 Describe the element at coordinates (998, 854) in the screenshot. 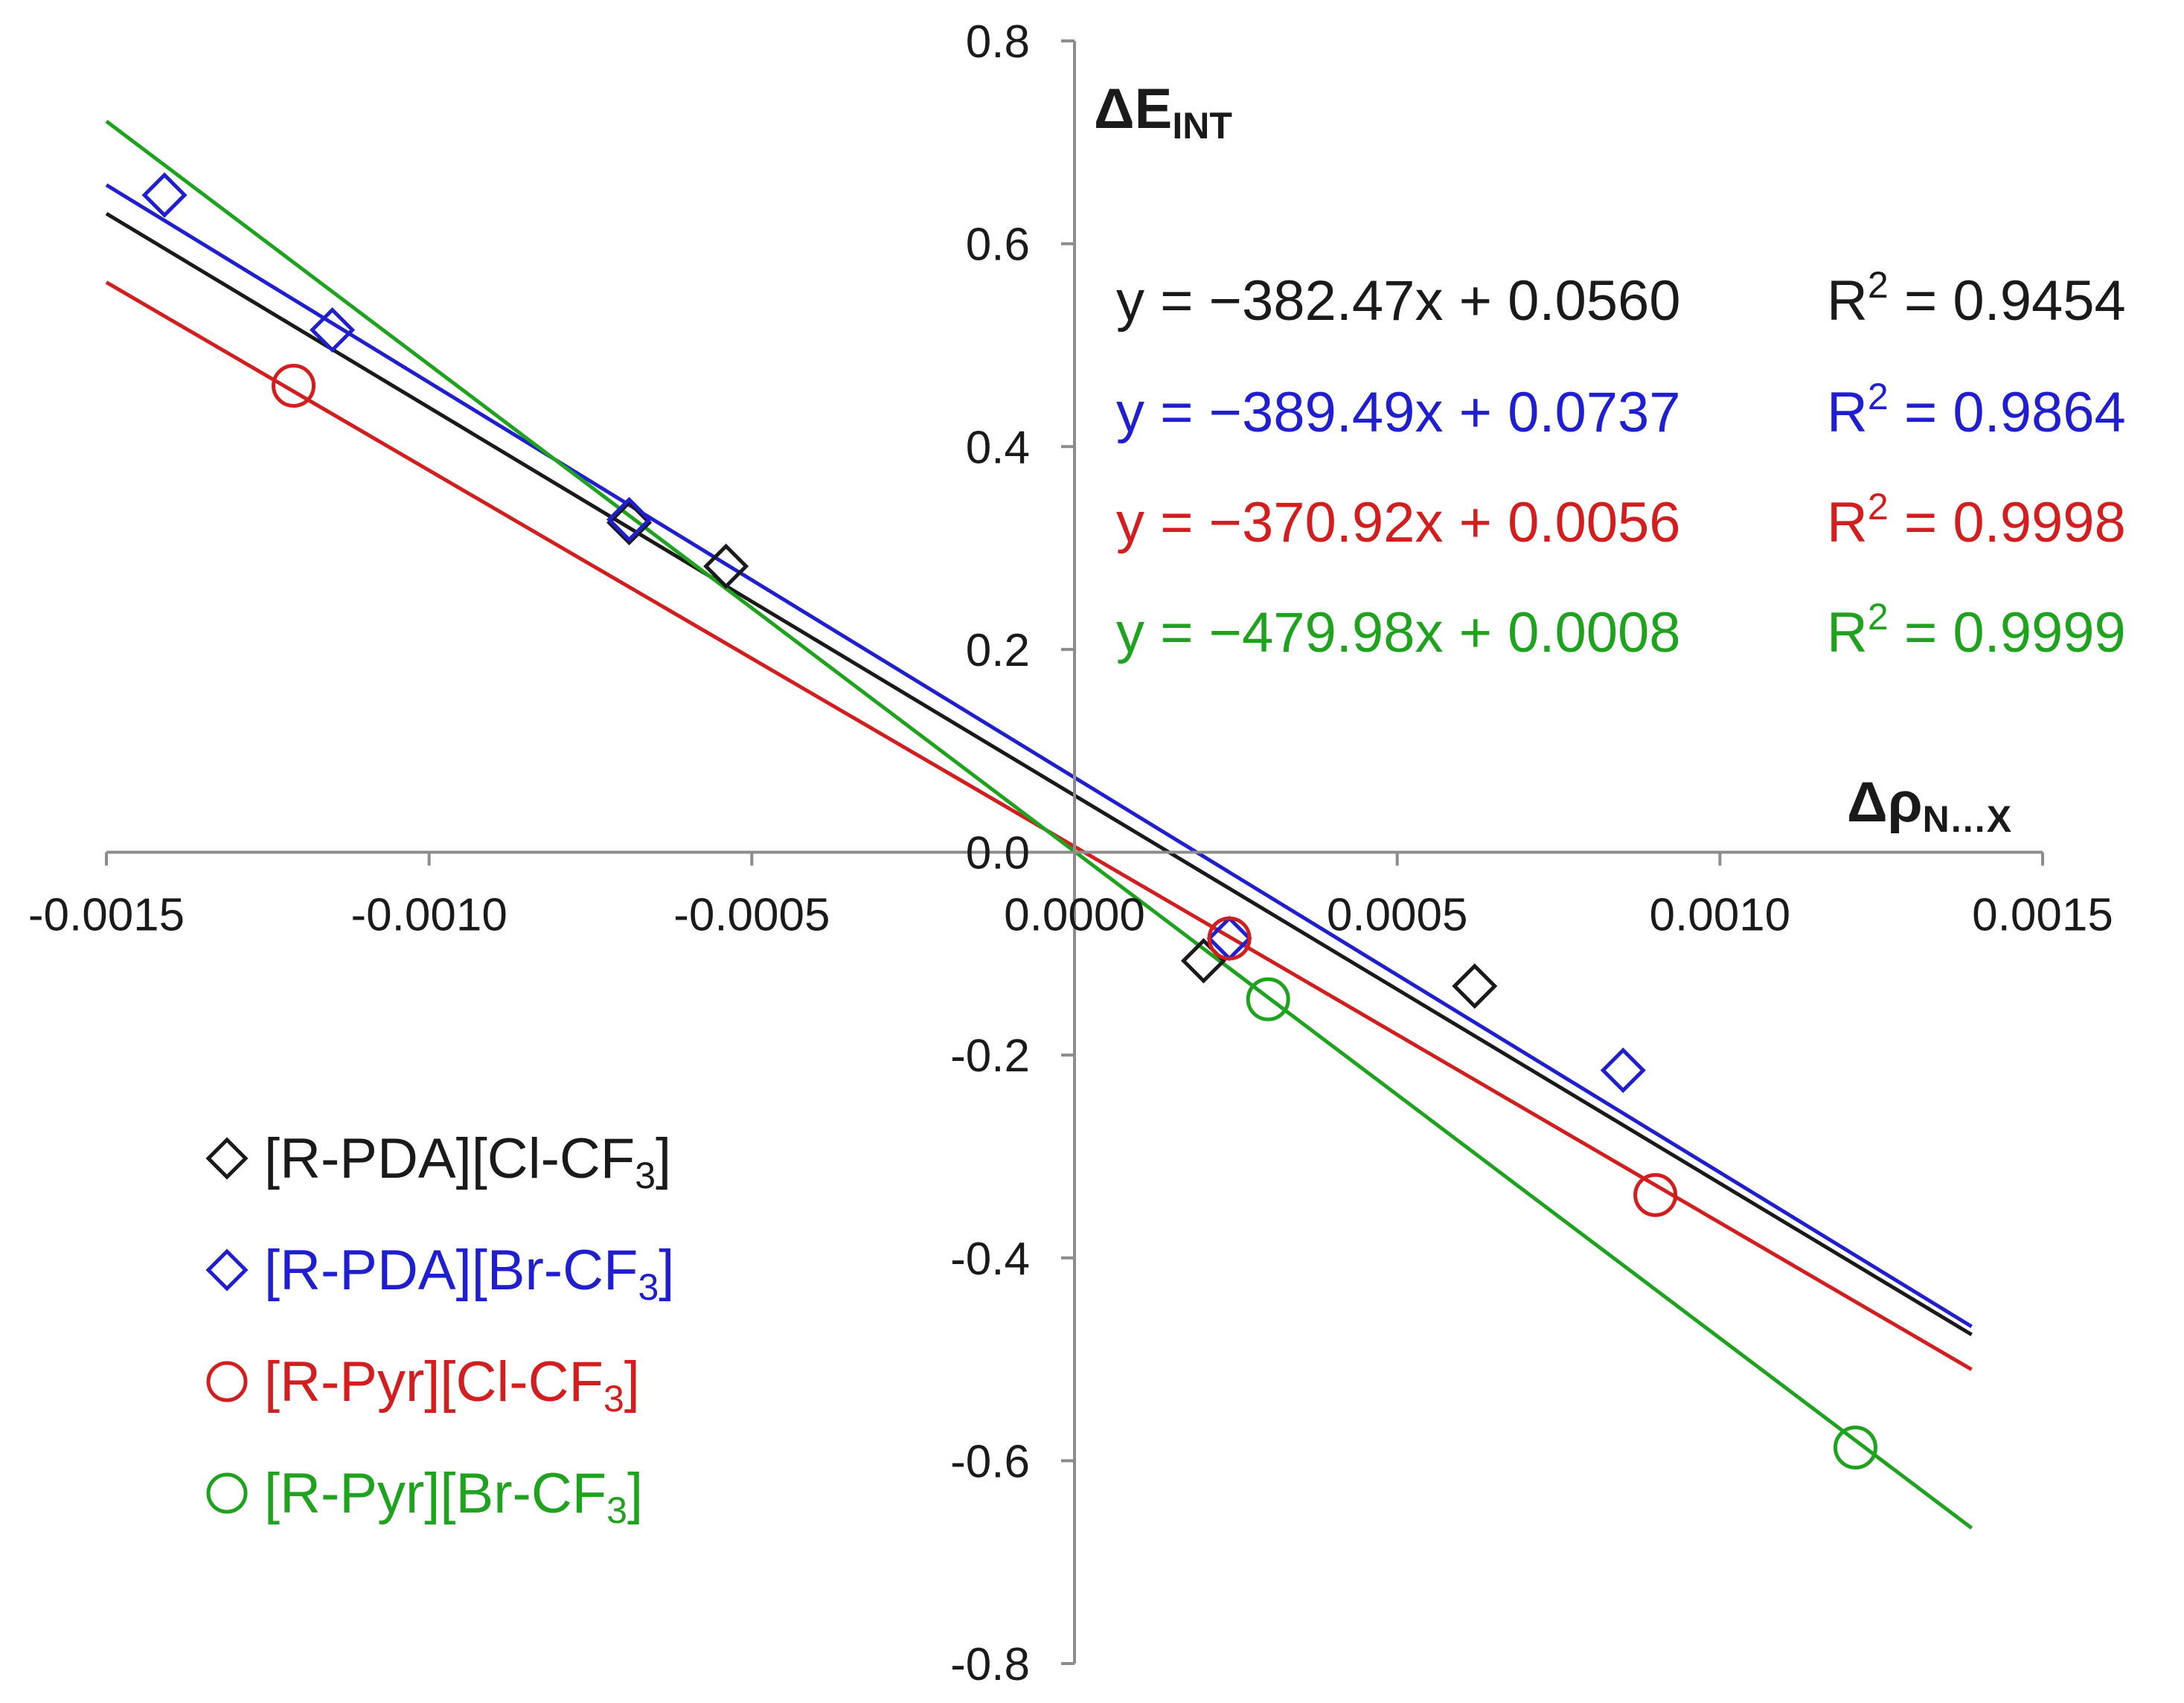

I see `y-tick-label: 0.0` at that location.